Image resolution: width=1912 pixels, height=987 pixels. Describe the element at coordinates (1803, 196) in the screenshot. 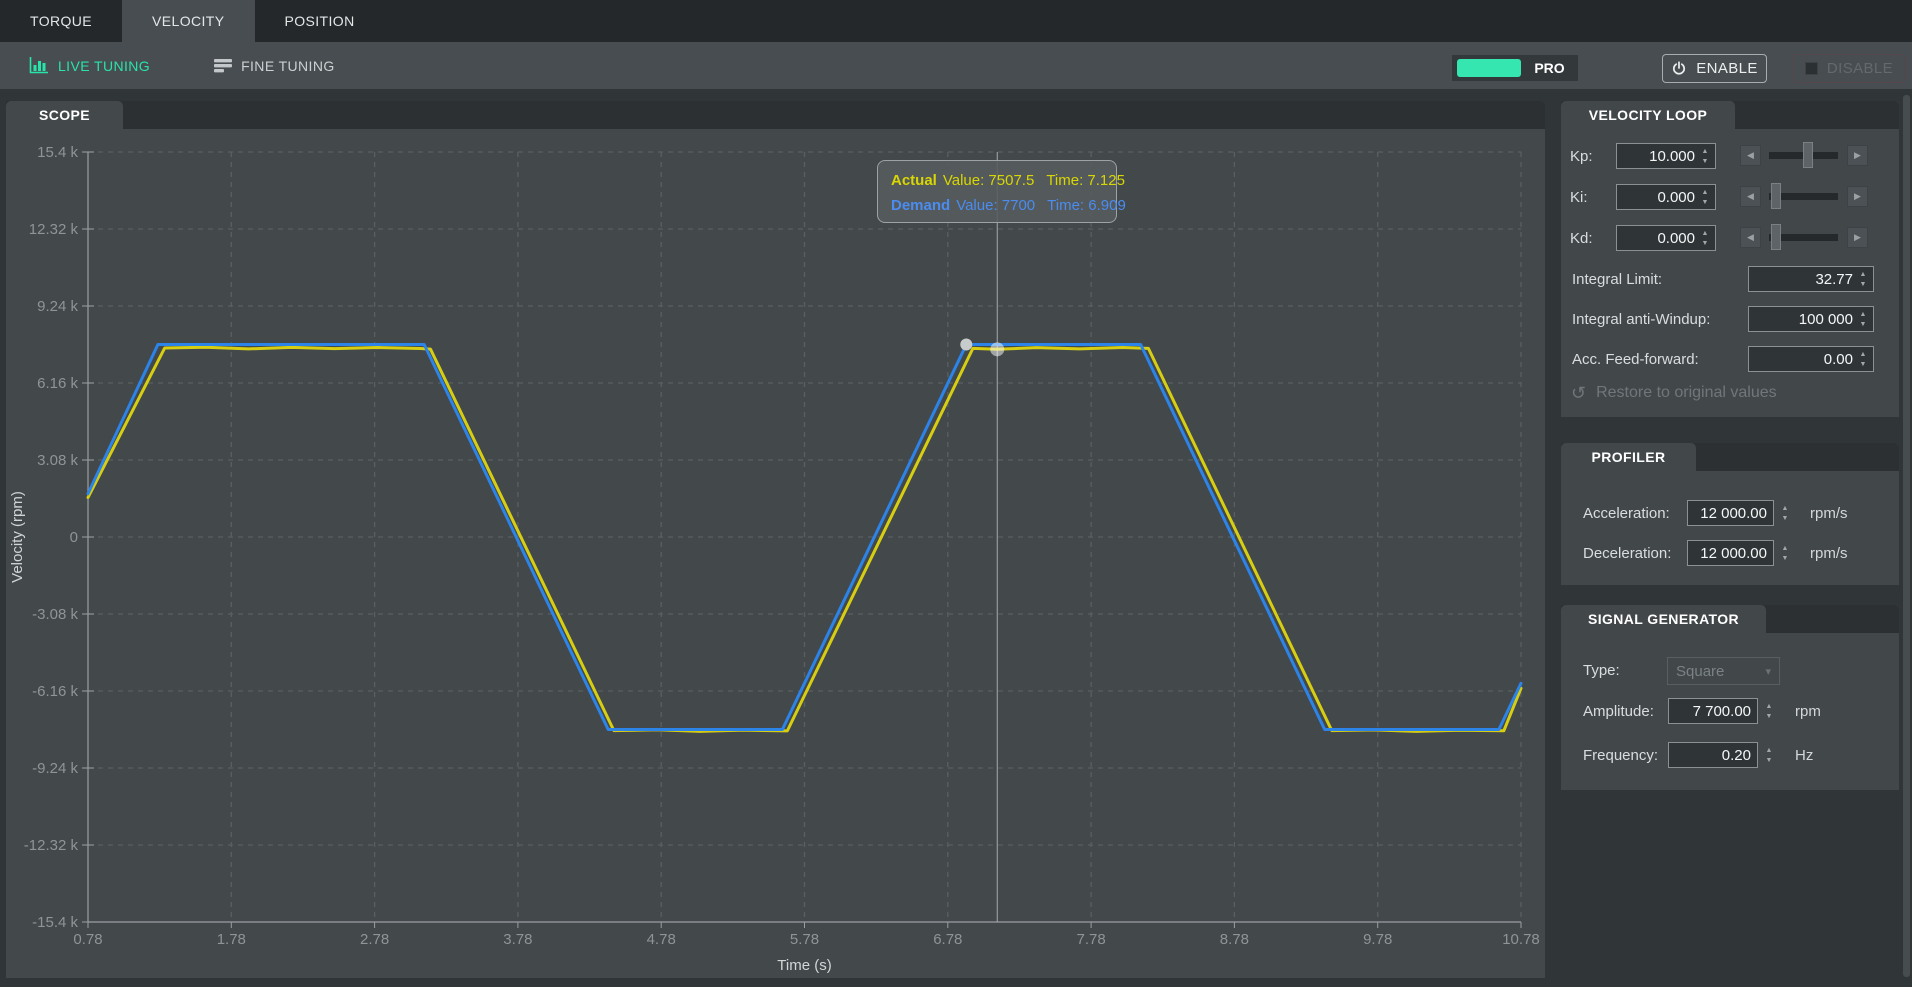

I see `ki-slider-track` at that location.